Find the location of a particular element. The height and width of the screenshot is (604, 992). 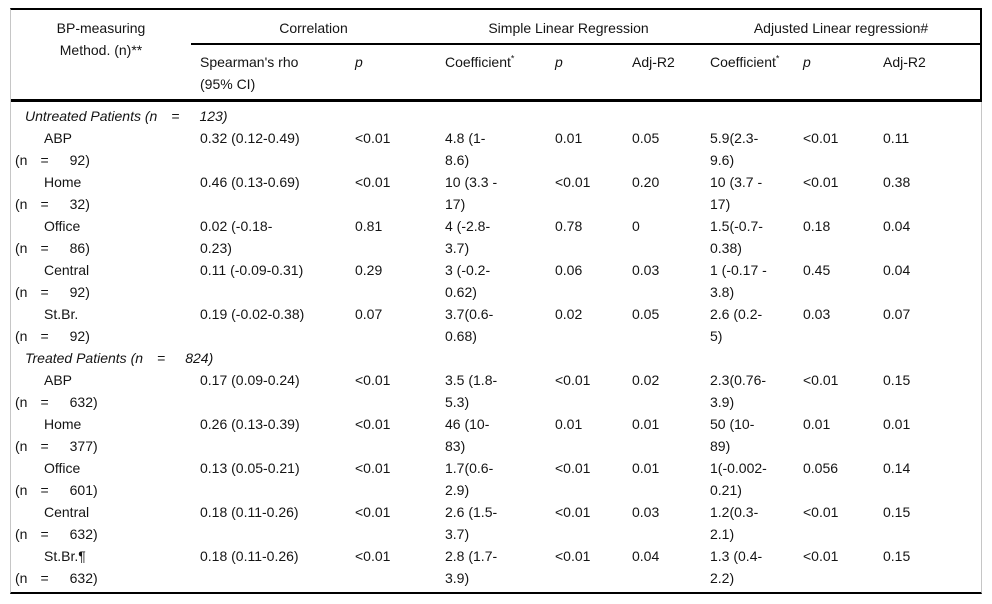

section-title-text: Treated Patients (n is located at coordinates (84, 358).